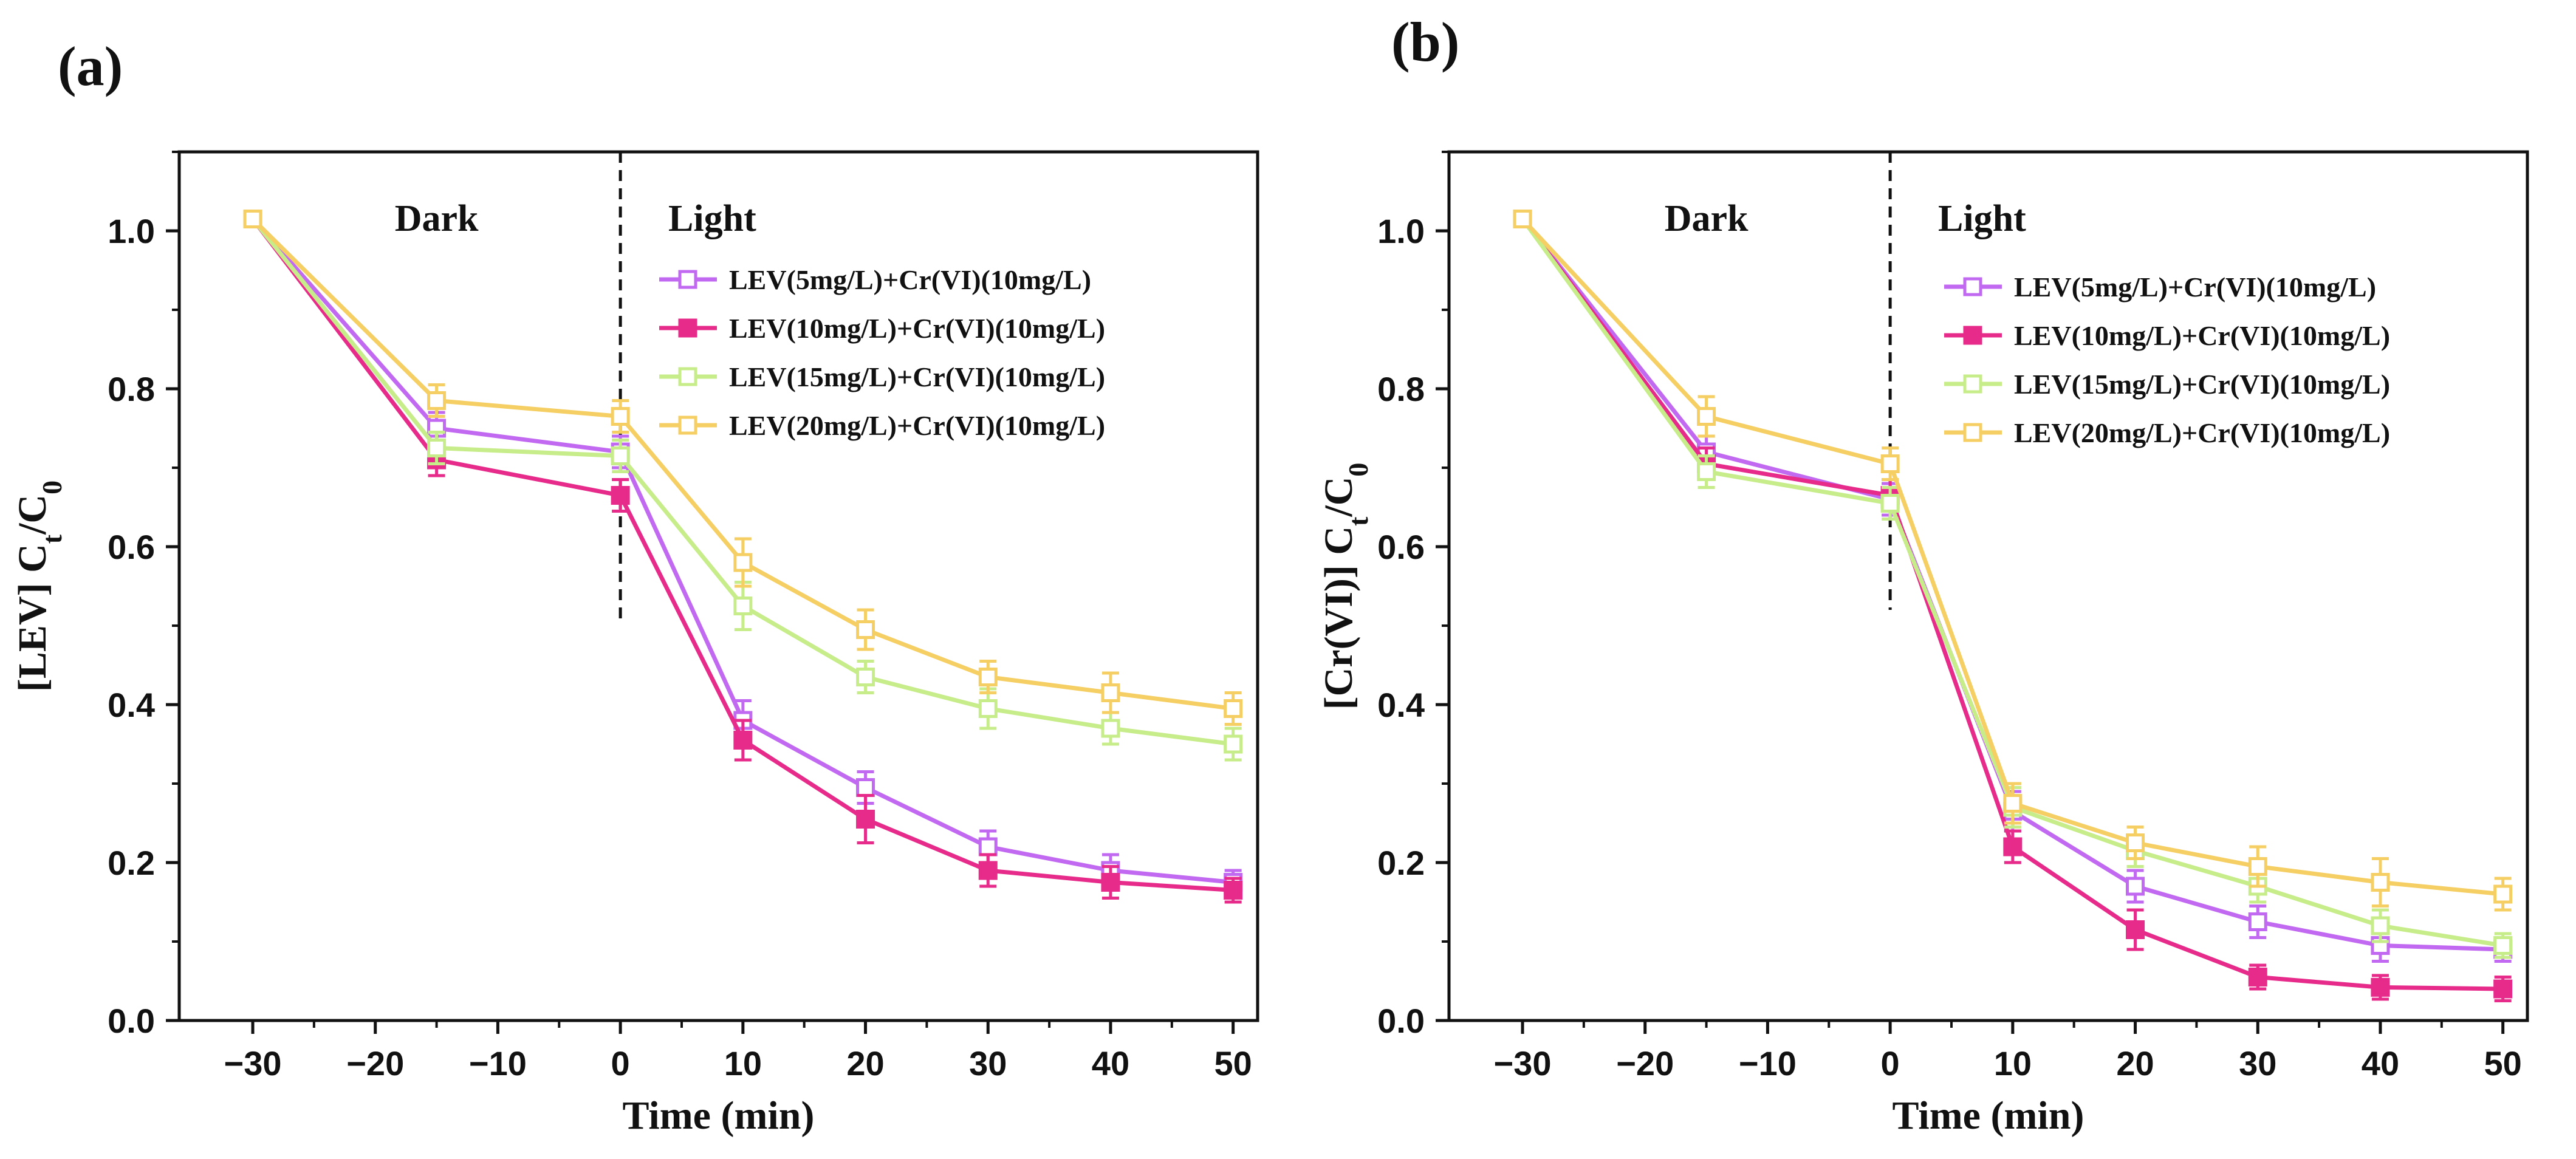 The height and width of the screenshot is (1159, 2576). I want to click on panel-label: (b), so click(1425, 42).